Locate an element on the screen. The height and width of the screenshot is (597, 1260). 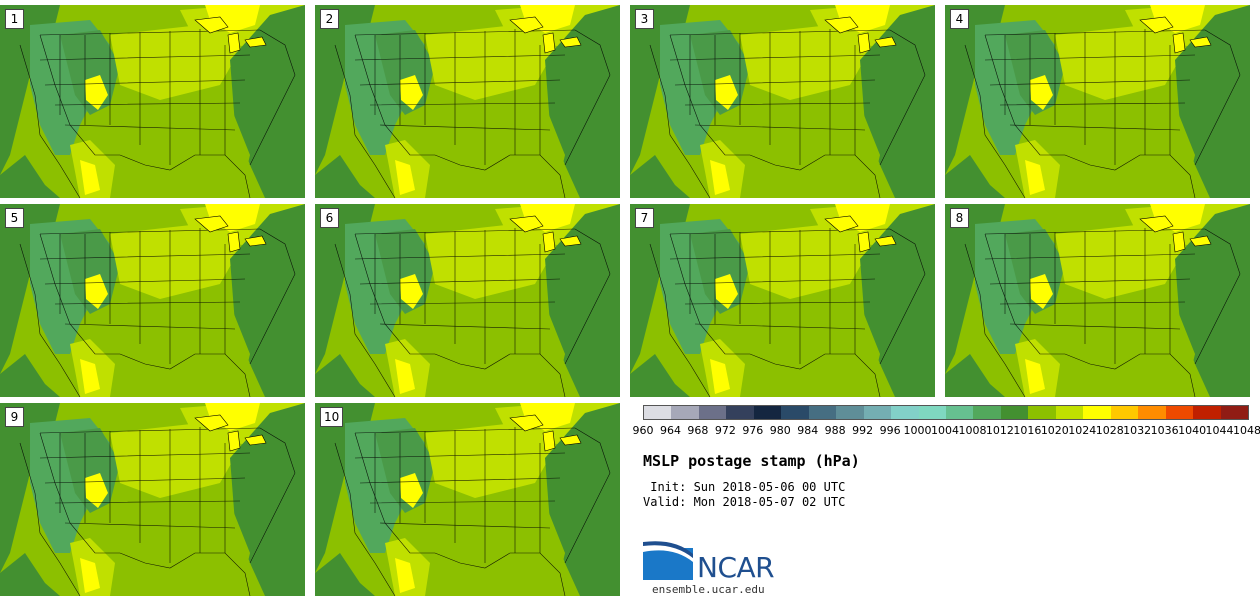
member-number-label: 6 is located at coordinates (329, 218).